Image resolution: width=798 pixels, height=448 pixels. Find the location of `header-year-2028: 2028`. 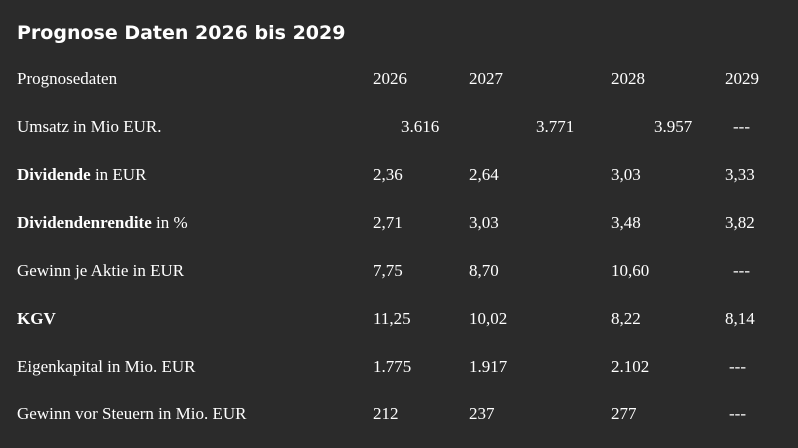

header-year-2028: 2028 is located at coordinates (628, 78).